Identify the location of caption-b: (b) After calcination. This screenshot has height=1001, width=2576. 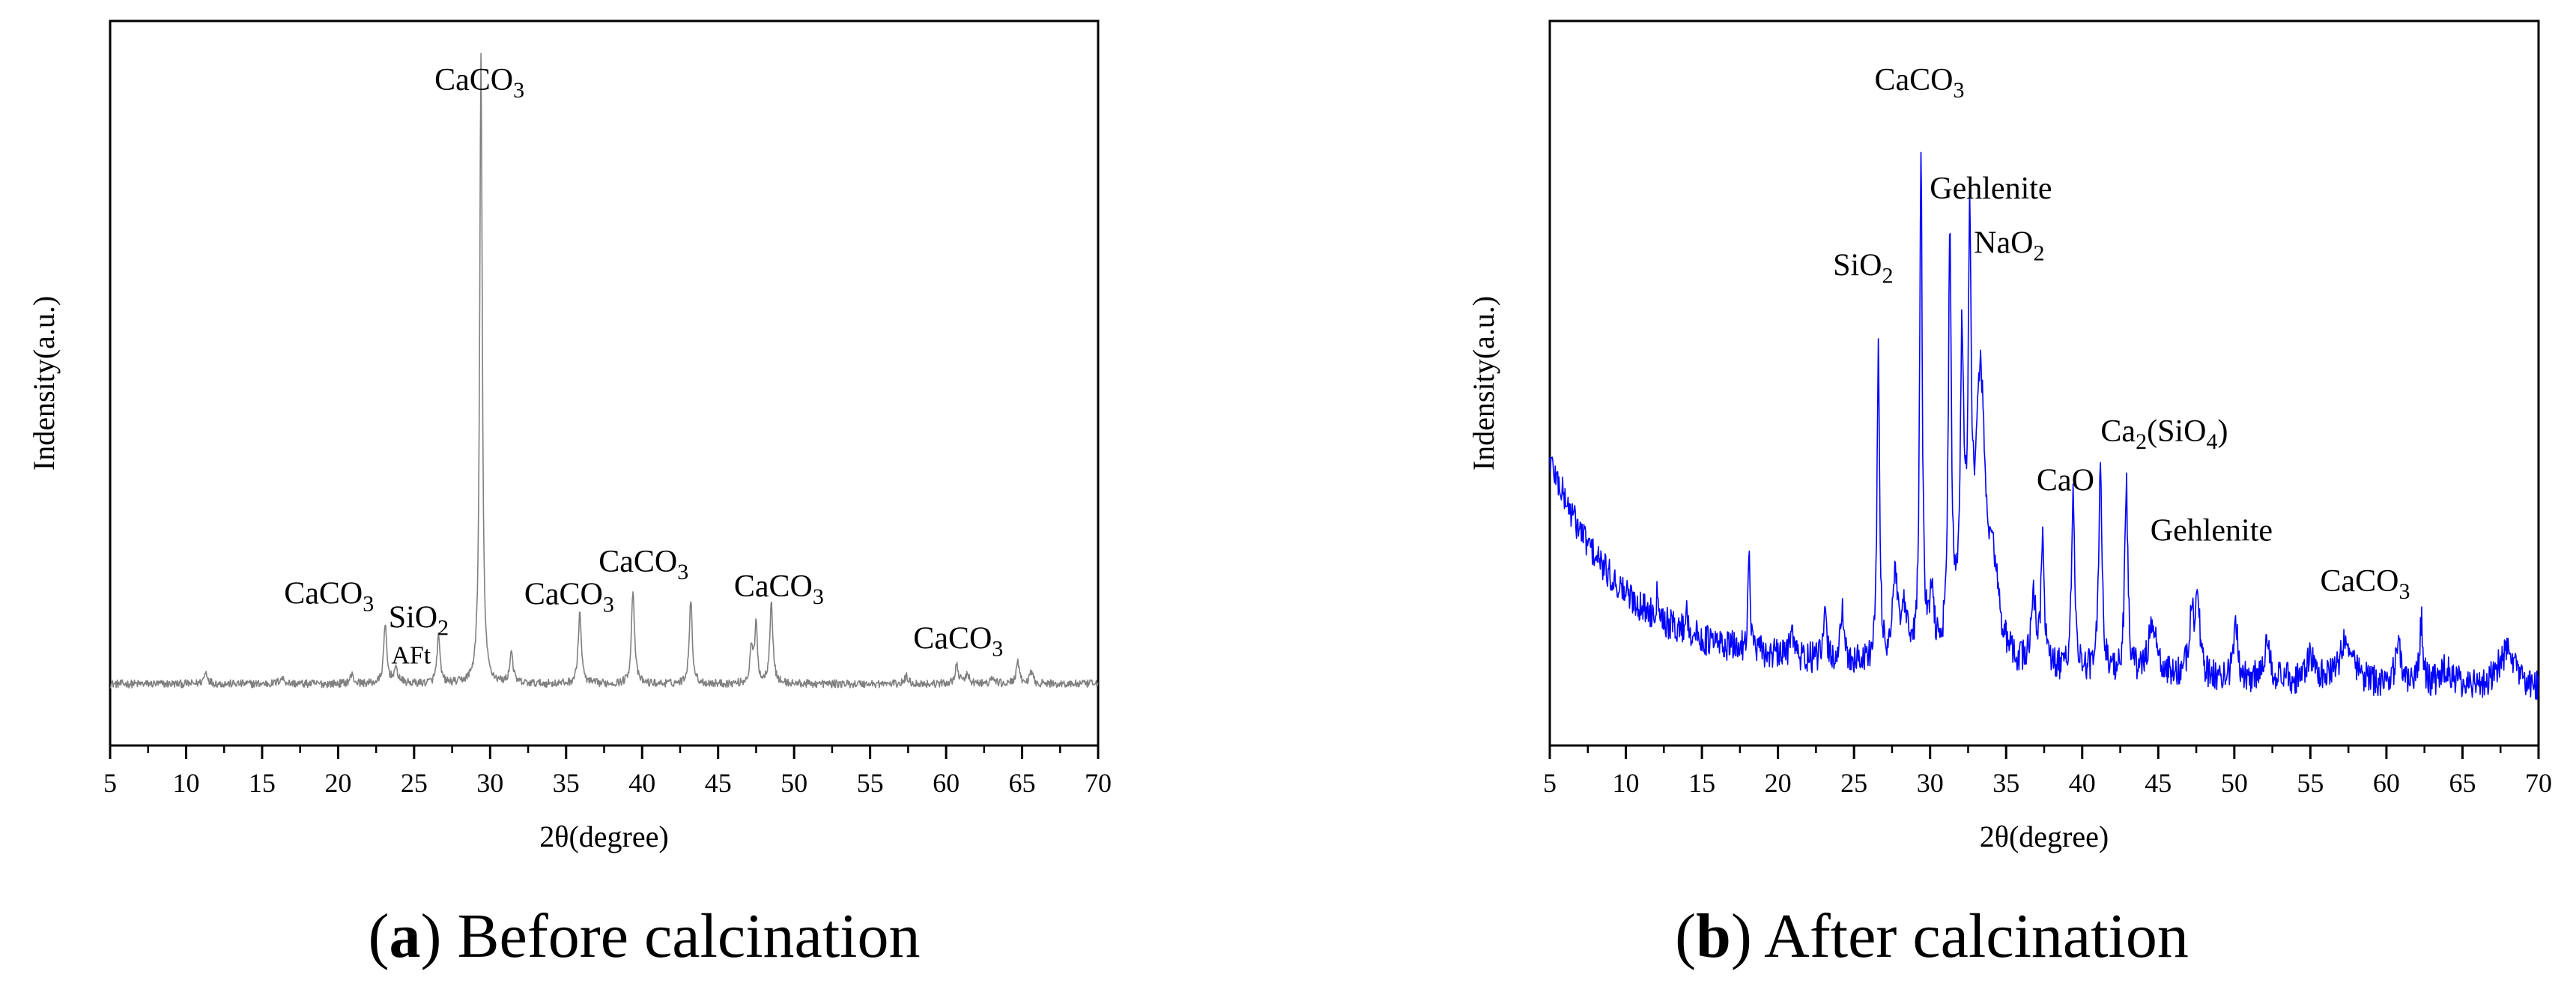
(1932, 936).